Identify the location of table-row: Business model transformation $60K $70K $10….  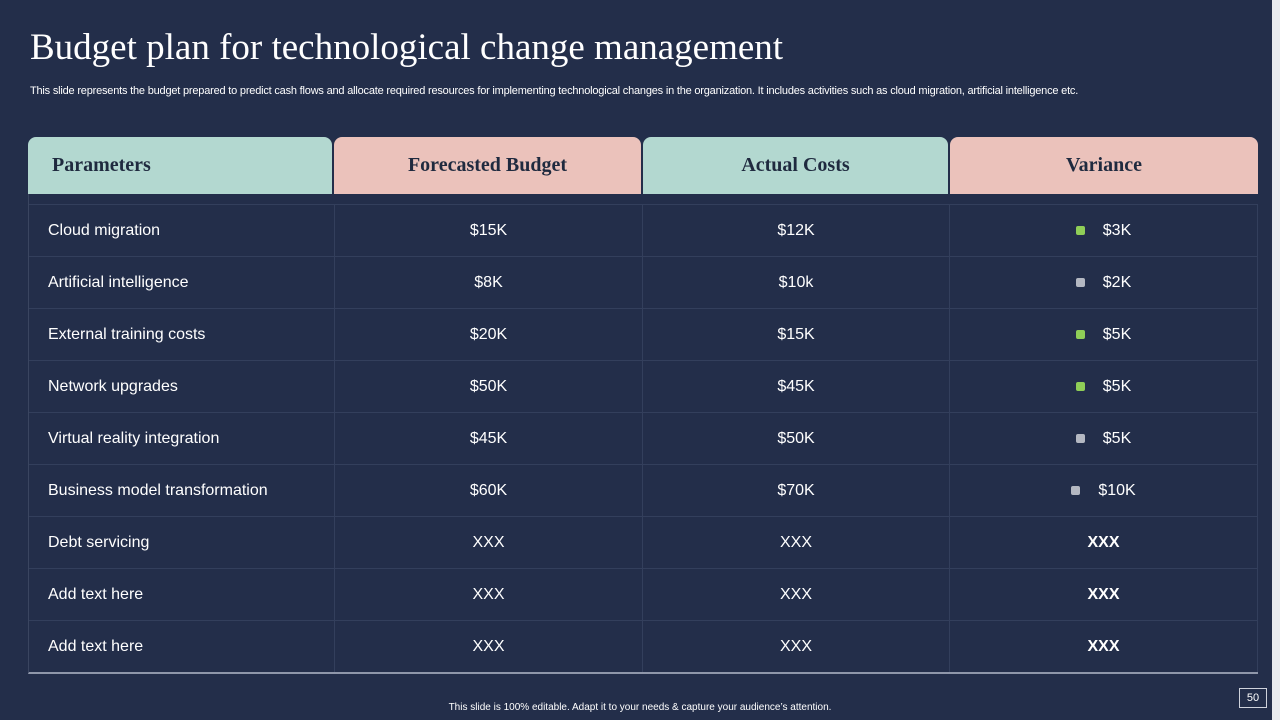
(643, 490).